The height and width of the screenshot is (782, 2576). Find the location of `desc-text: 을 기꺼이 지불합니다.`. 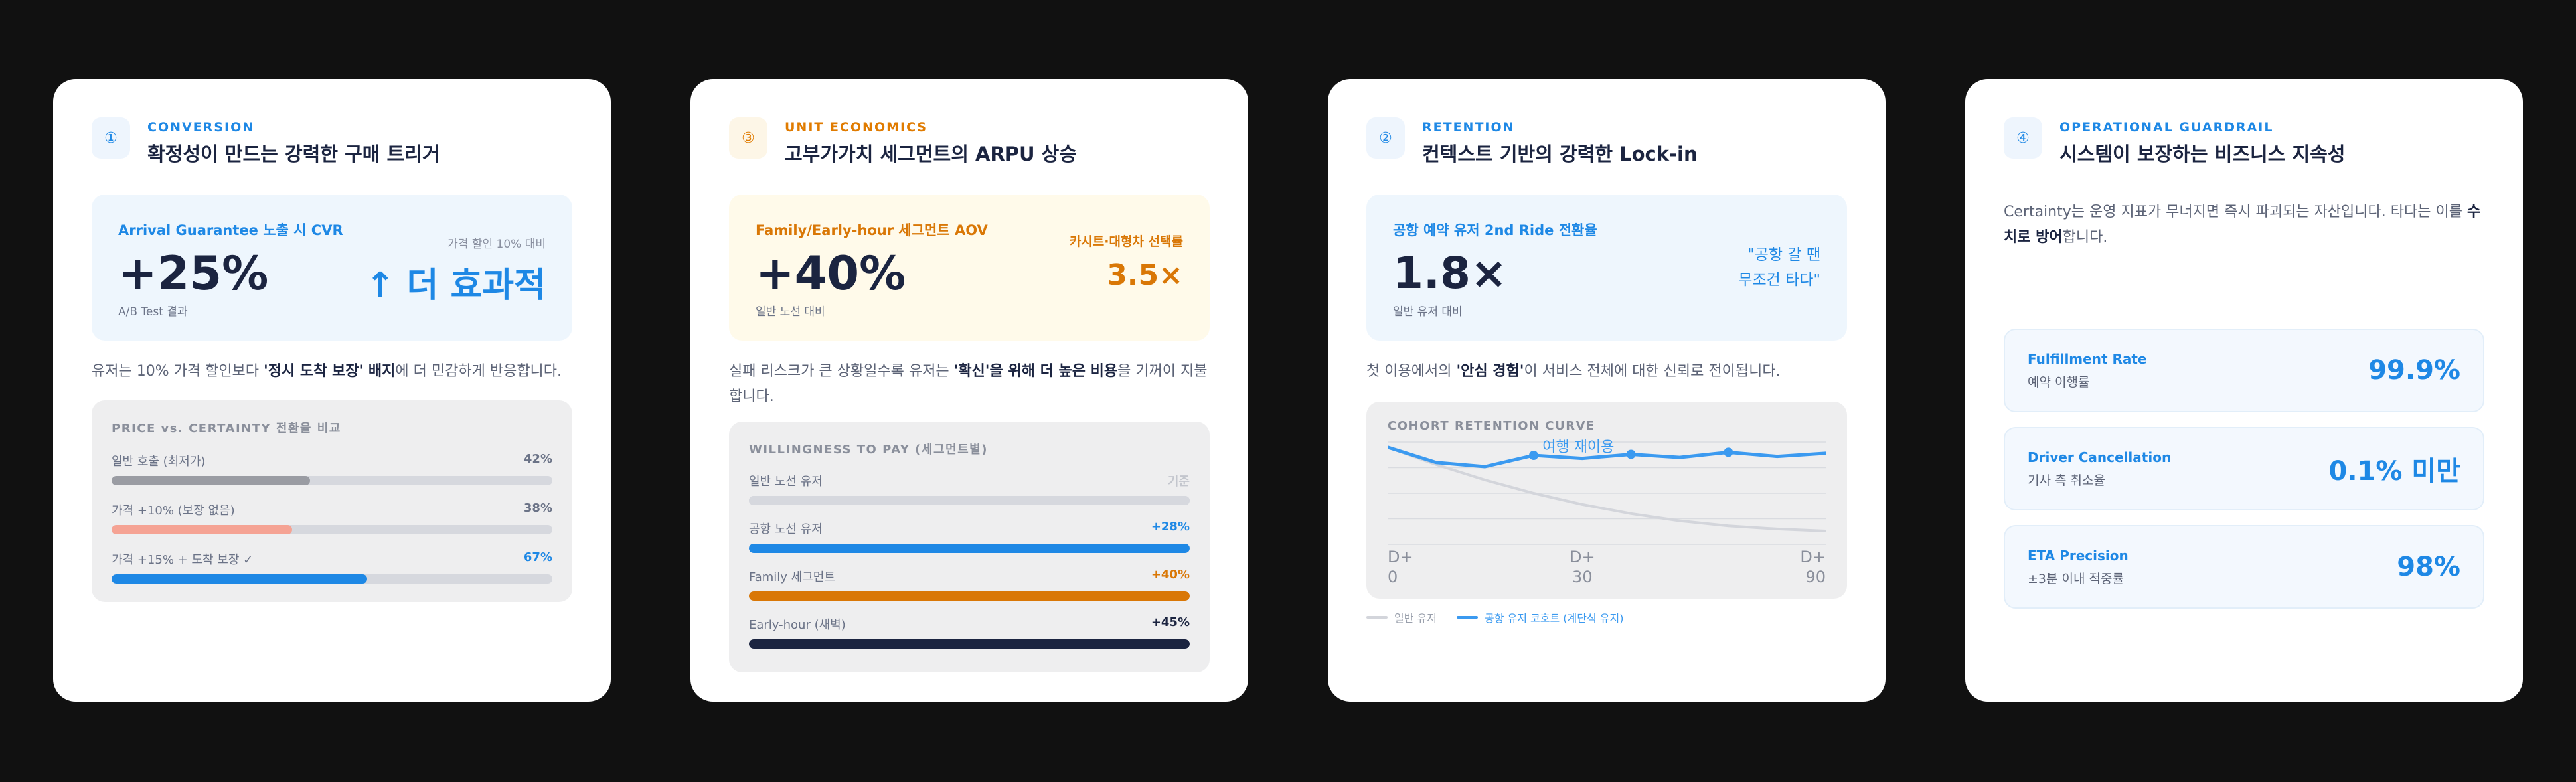

desc-text: 을 기꺼이 지불합니다. is located at coordinates (968, 384).